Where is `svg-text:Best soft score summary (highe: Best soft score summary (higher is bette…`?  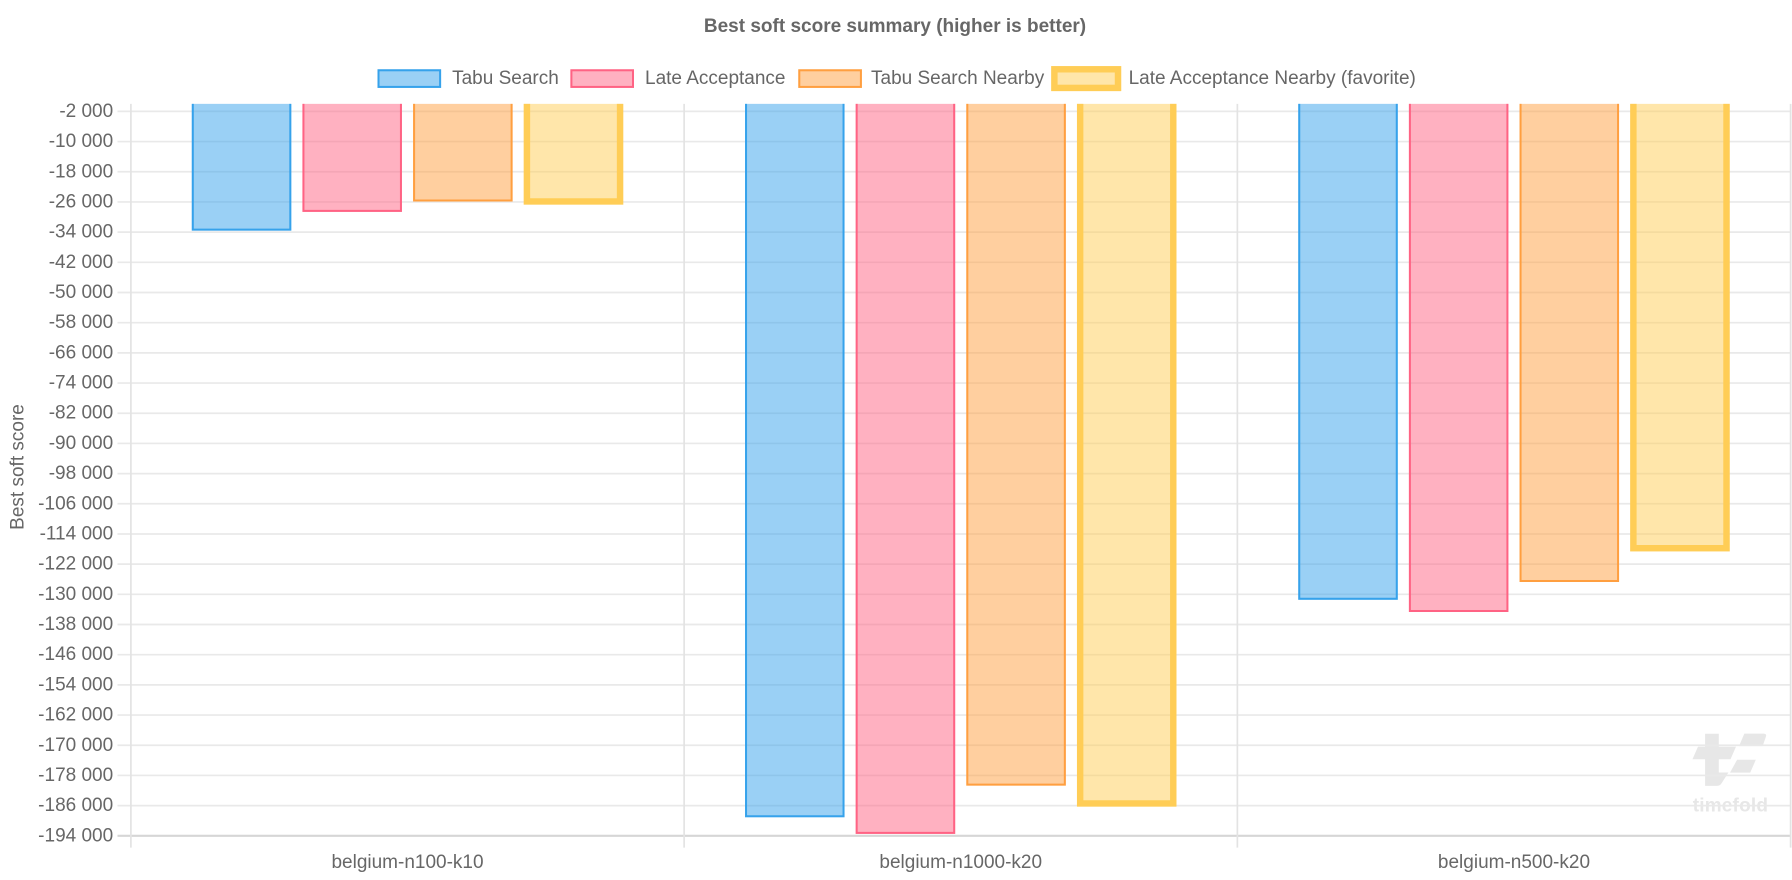 svg-text:Best soft score summary (highe: Best soft score summary (higher is bette… is located at coordinates (895, 26).